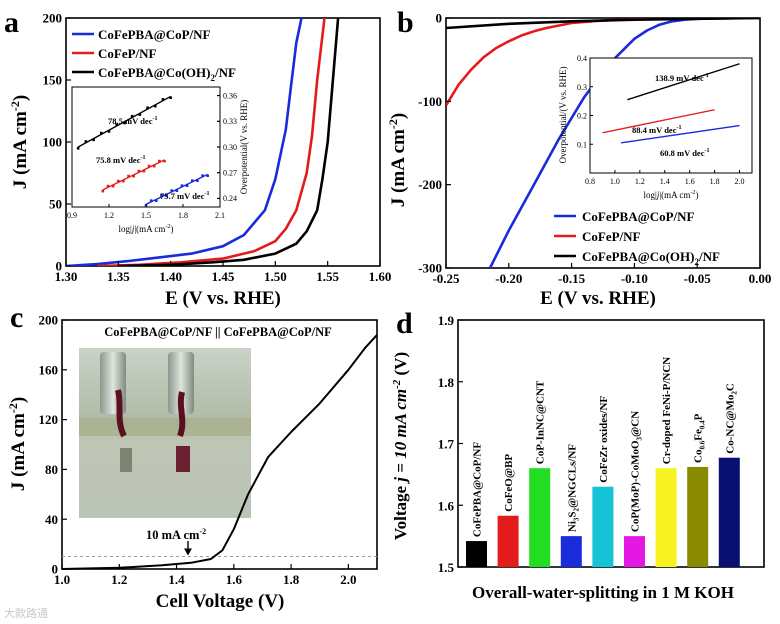 This screenshot has height=624, width=780. I want to click on panel-a-ylabel: J (mA cm-2), so click(19, 142).